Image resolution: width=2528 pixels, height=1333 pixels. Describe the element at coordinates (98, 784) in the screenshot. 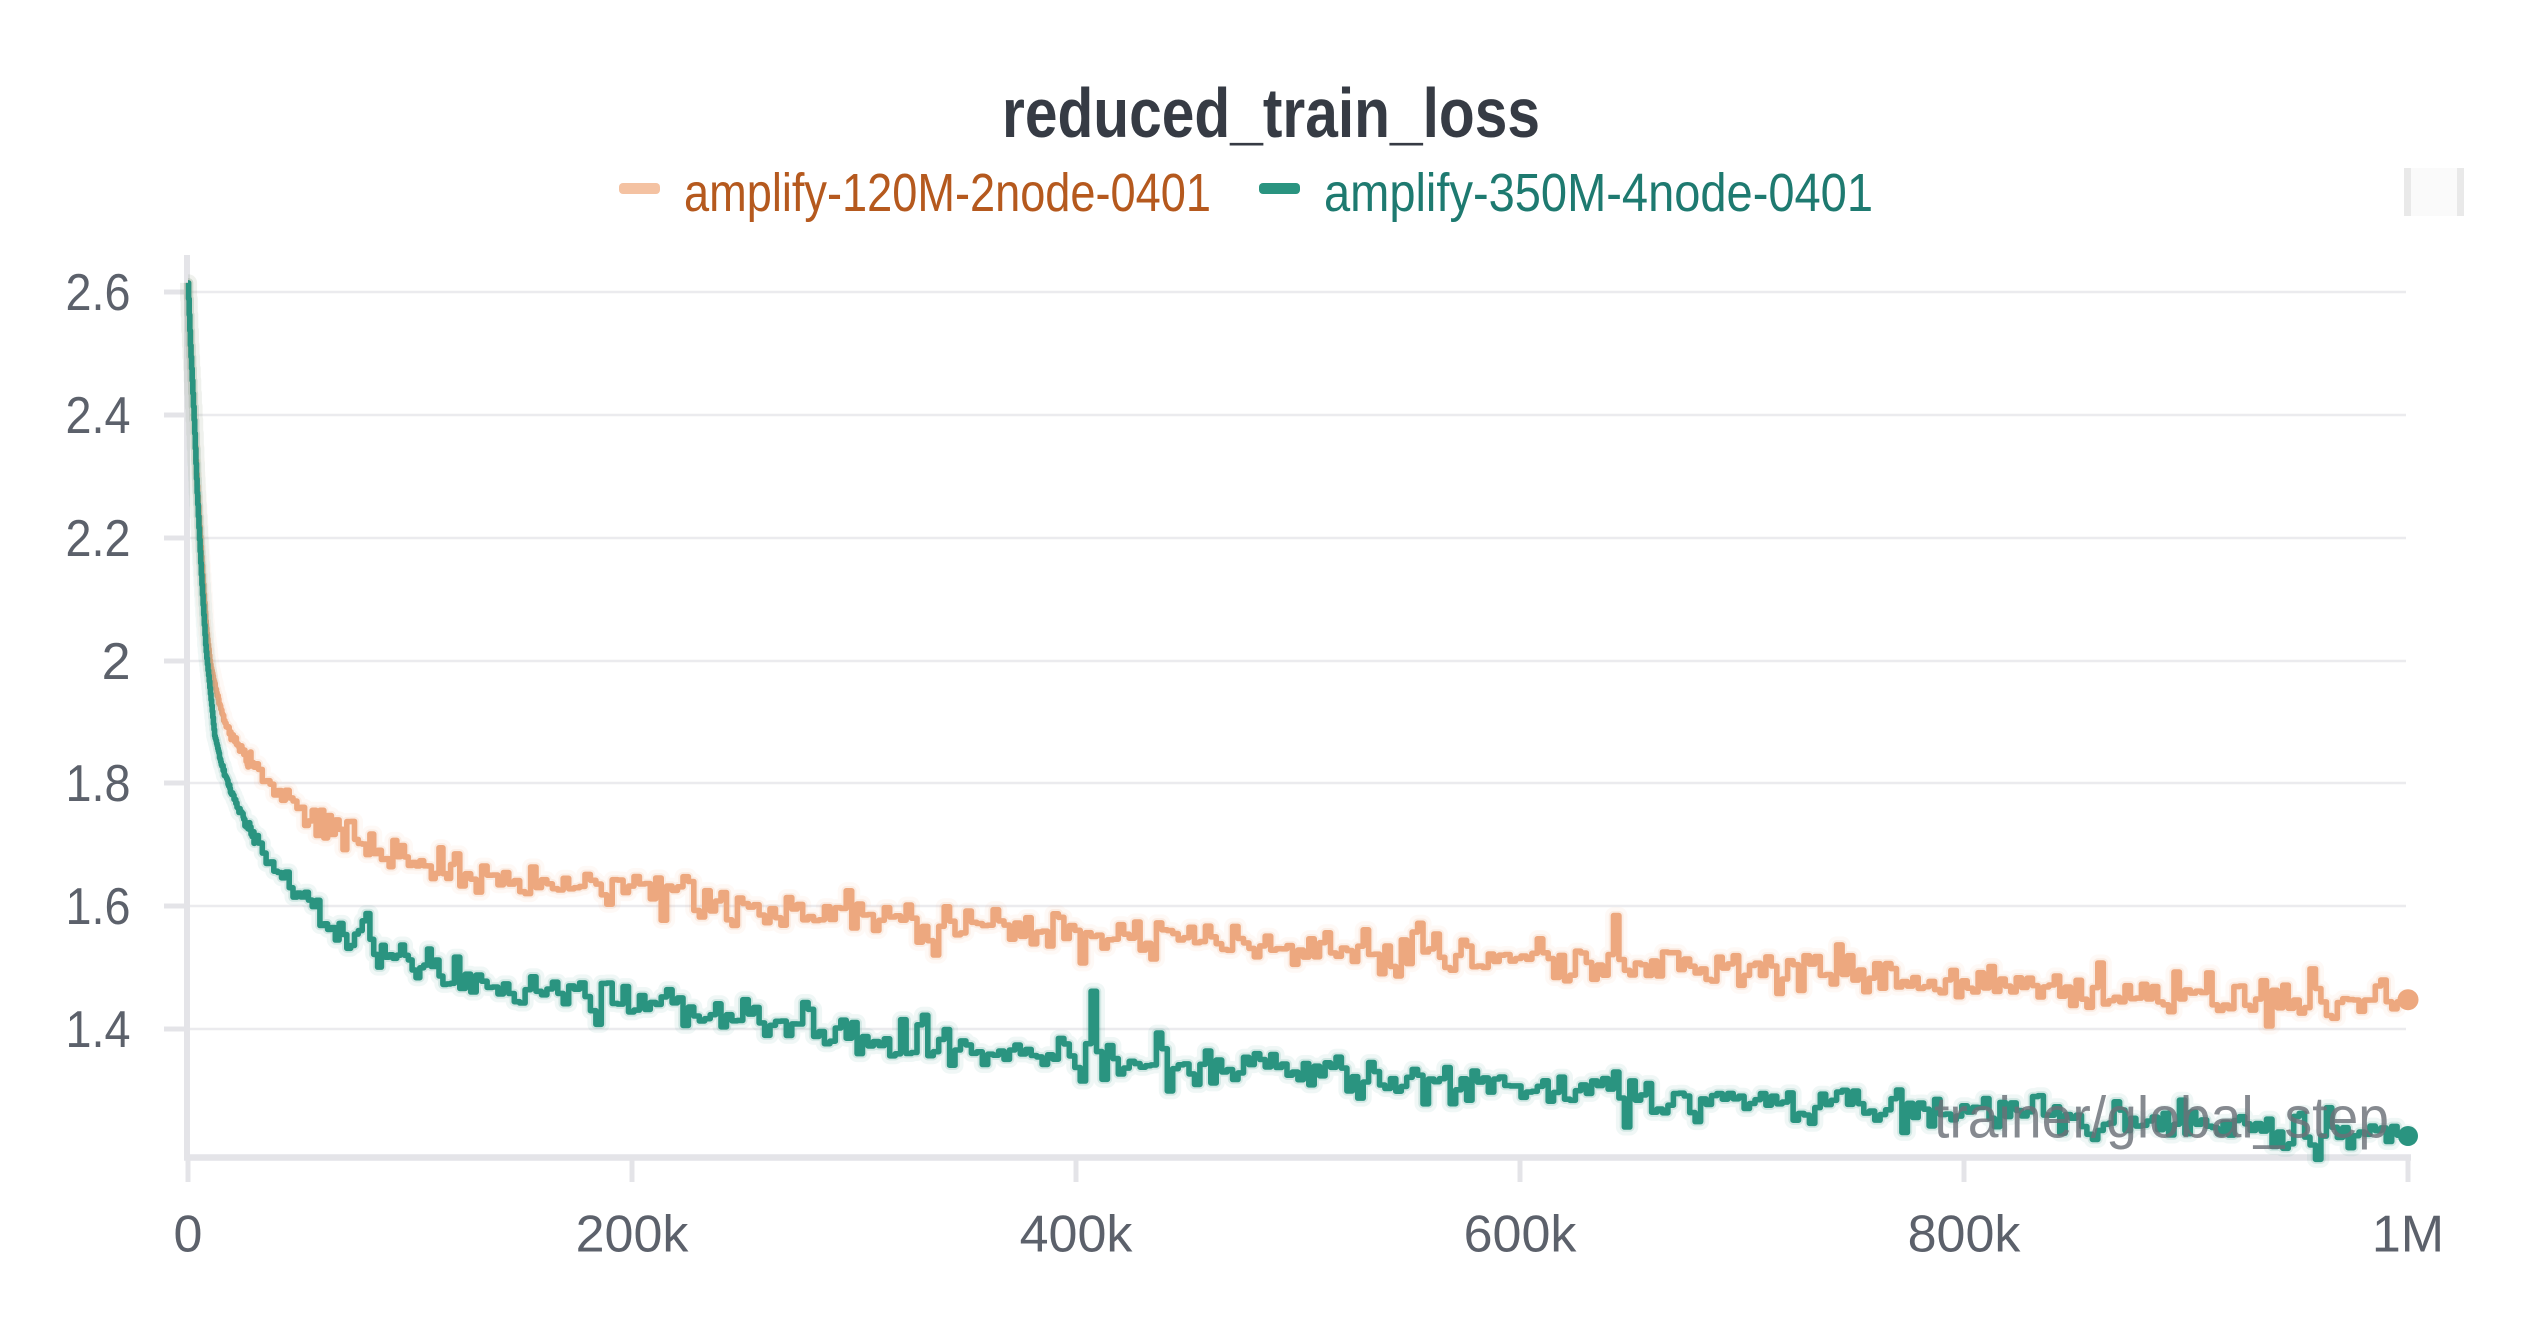

I see `svg-text: 1.8` at that location.